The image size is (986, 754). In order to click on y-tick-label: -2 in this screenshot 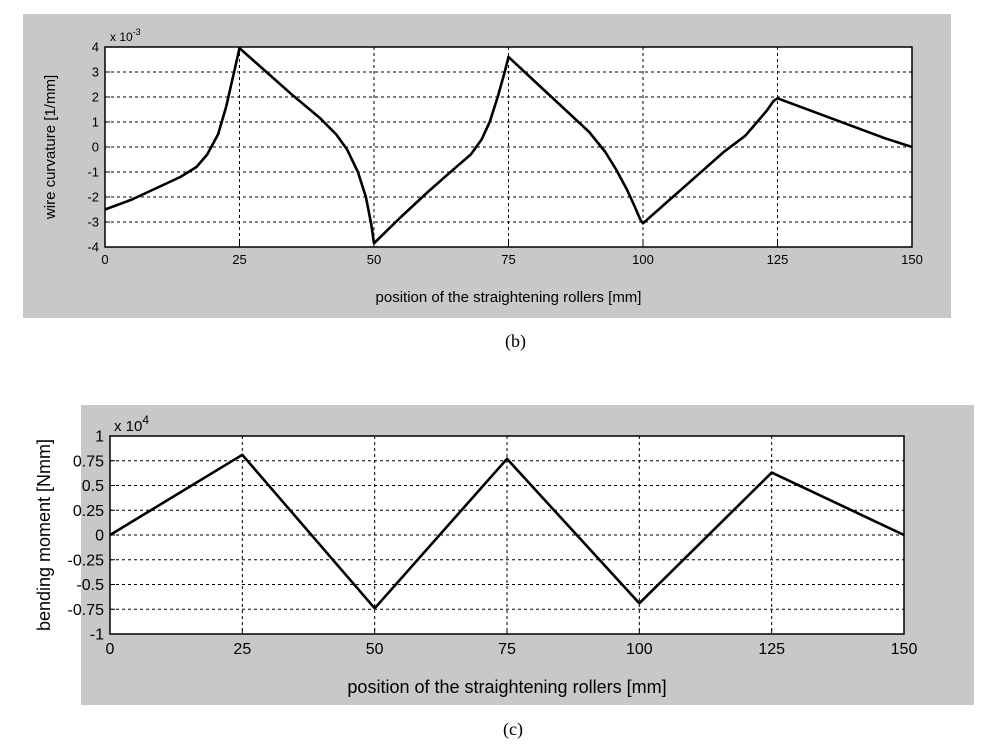, I will do `click(93, 197)`.